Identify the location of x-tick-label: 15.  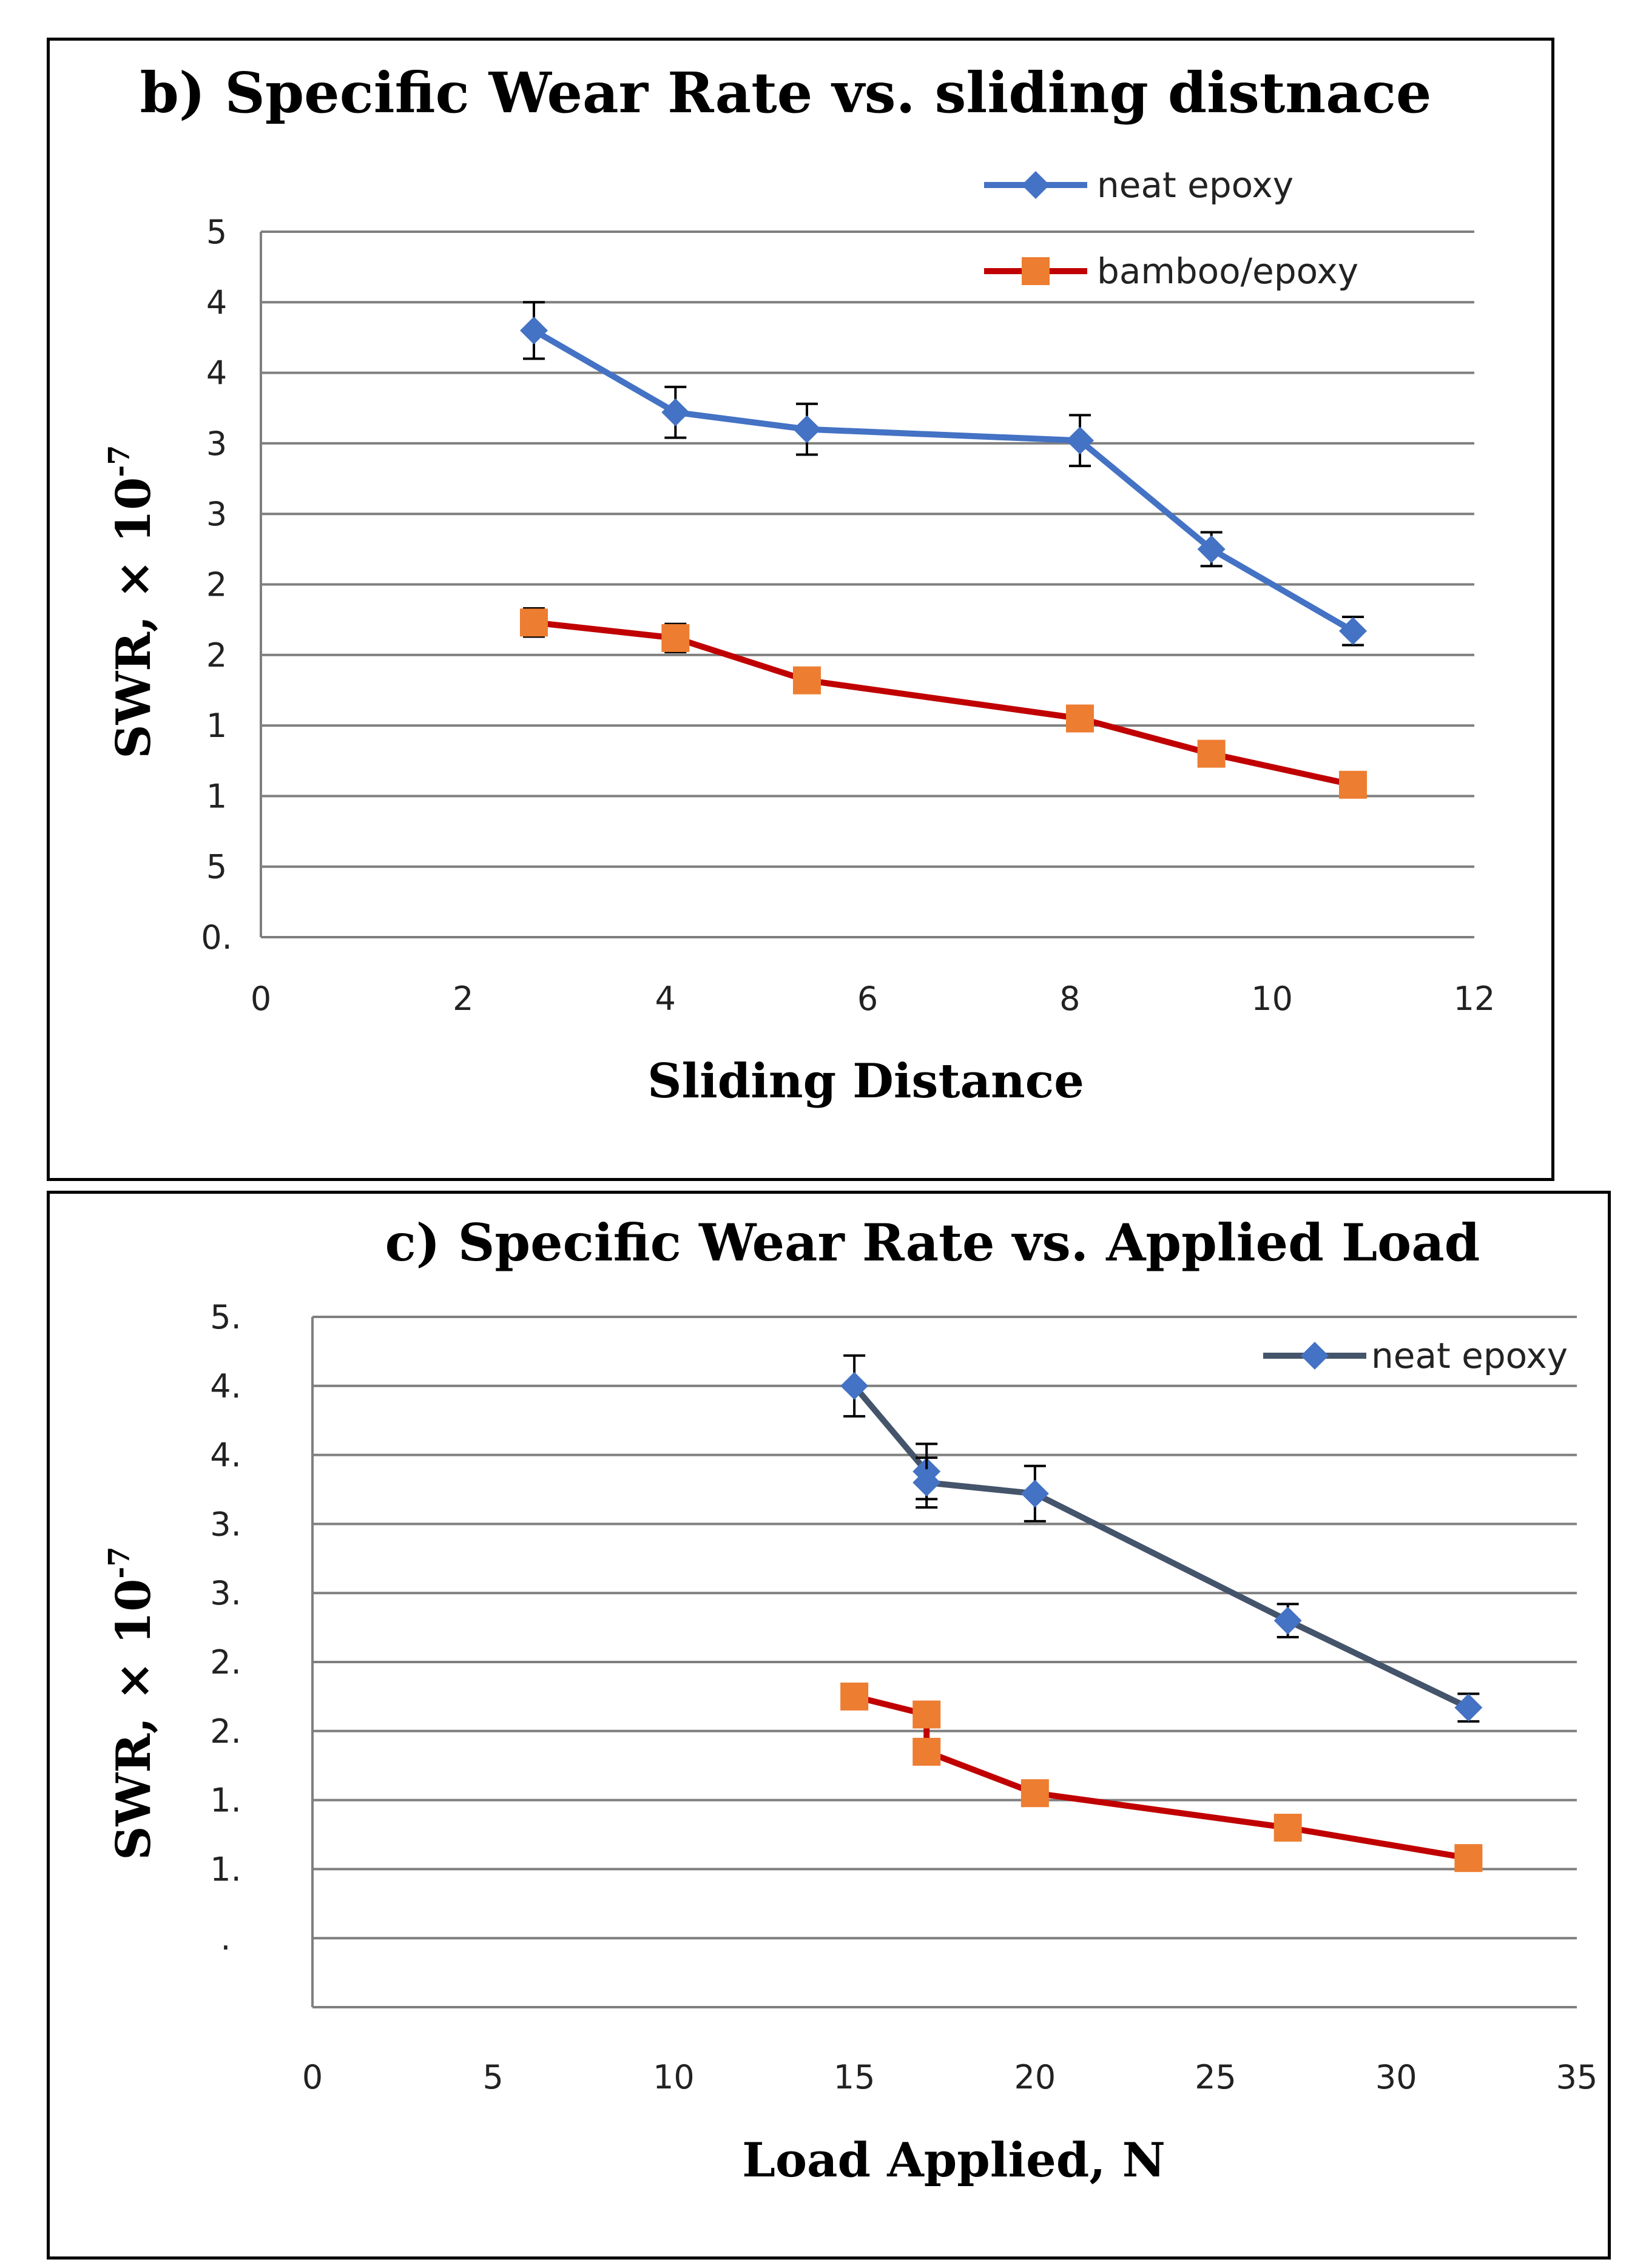
(854, 2077).